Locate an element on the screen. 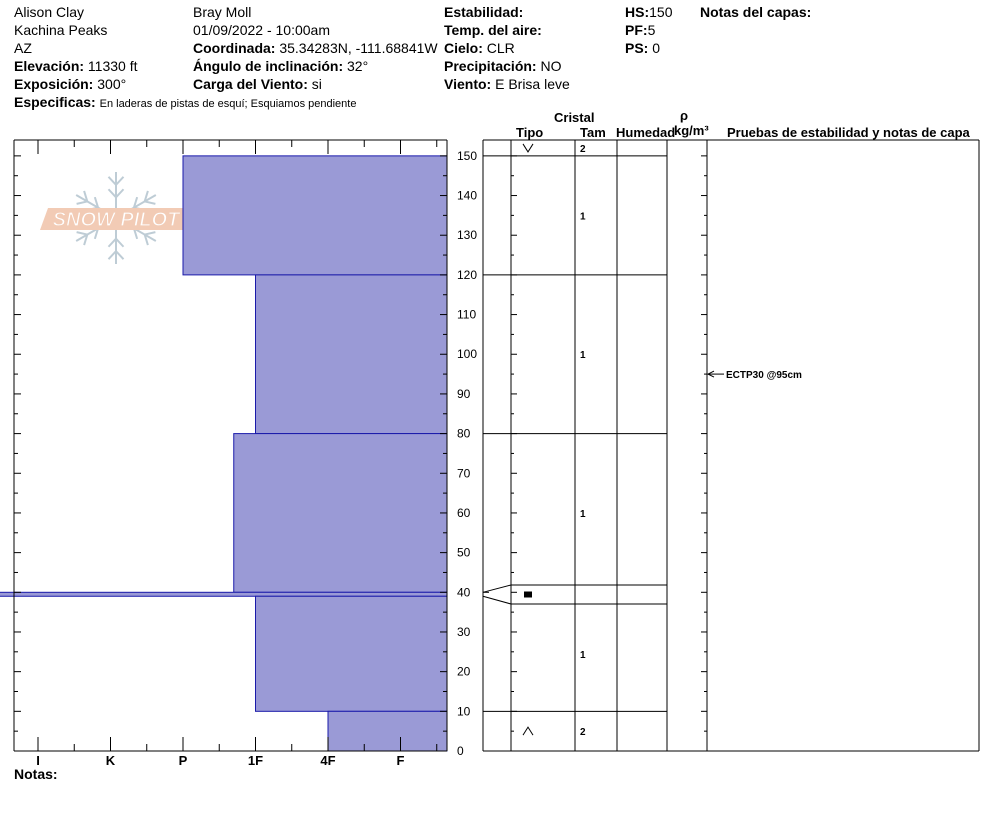 The height and width of the screenshot is (840, 994). wind-load-row: Carga del Viento: si is located at coordinates (257, 84).